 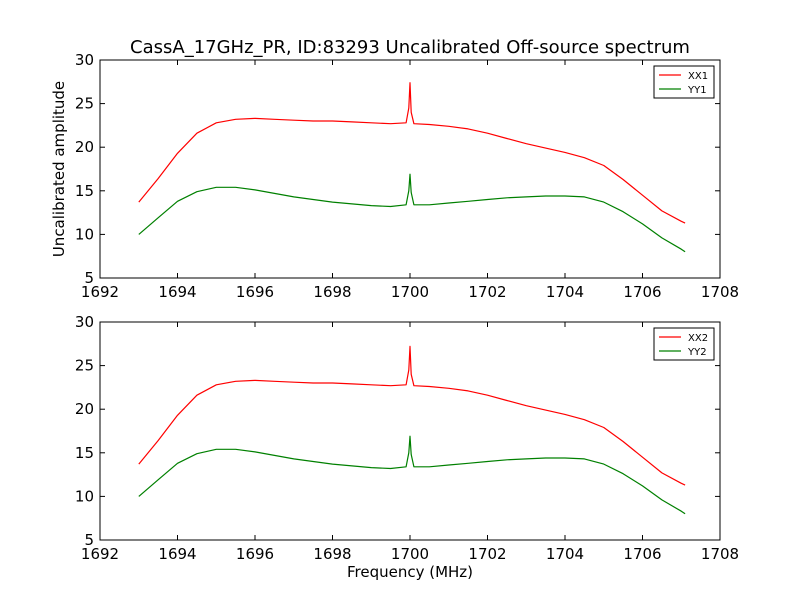 I want to click on x-axis-label: Frequency (MHz), so click(x=410, y=572).